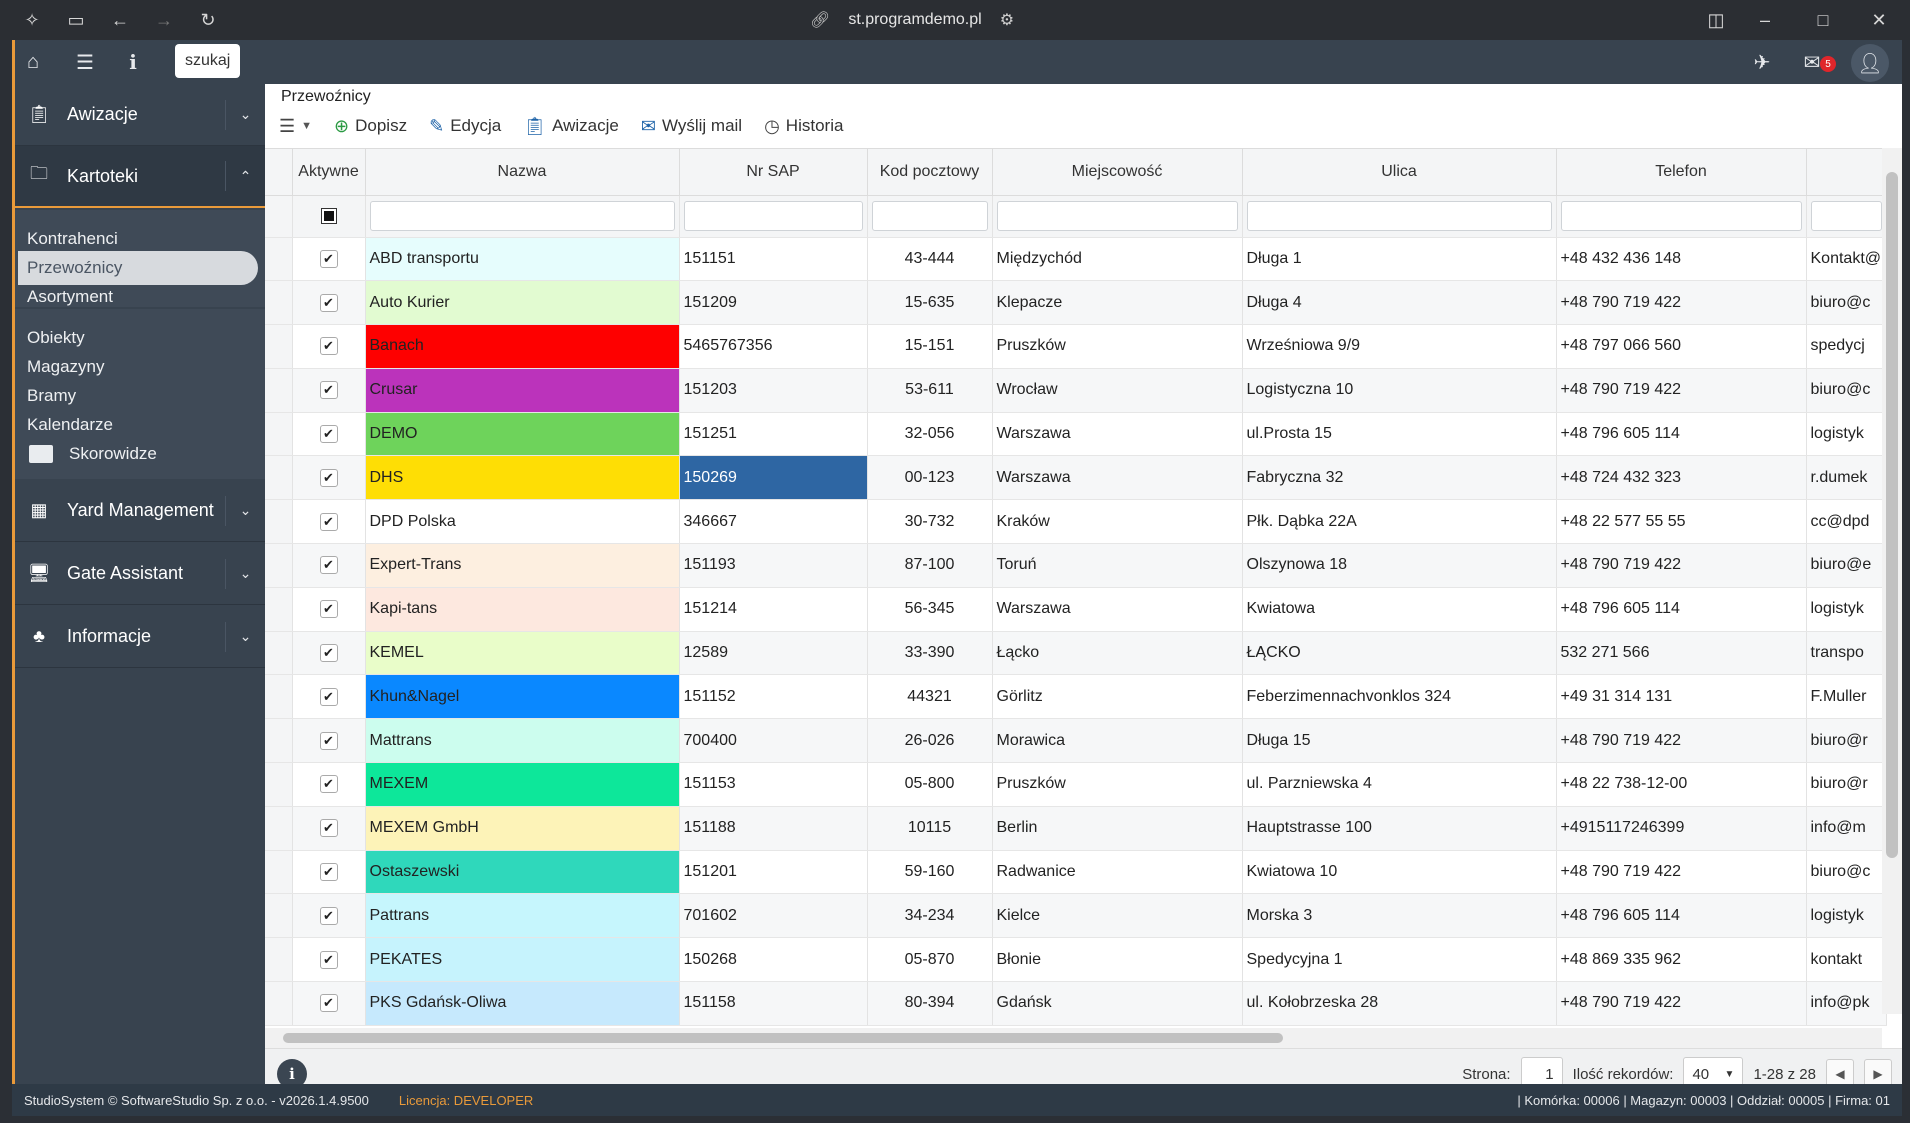 This screenshot has height=1123, width=1910. Describe the element at coordinates (522, 434) in the screenshot. I see `name-cell: DEMO` at that location.